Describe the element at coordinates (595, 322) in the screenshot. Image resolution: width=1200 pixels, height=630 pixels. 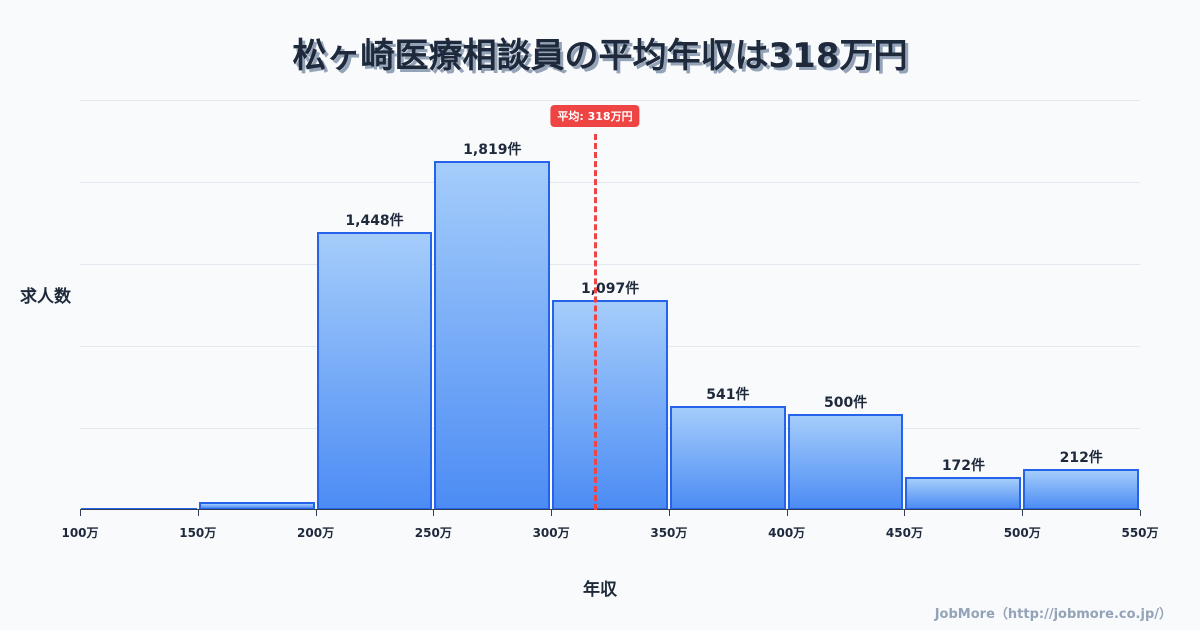
I see `mean-line` at that location.